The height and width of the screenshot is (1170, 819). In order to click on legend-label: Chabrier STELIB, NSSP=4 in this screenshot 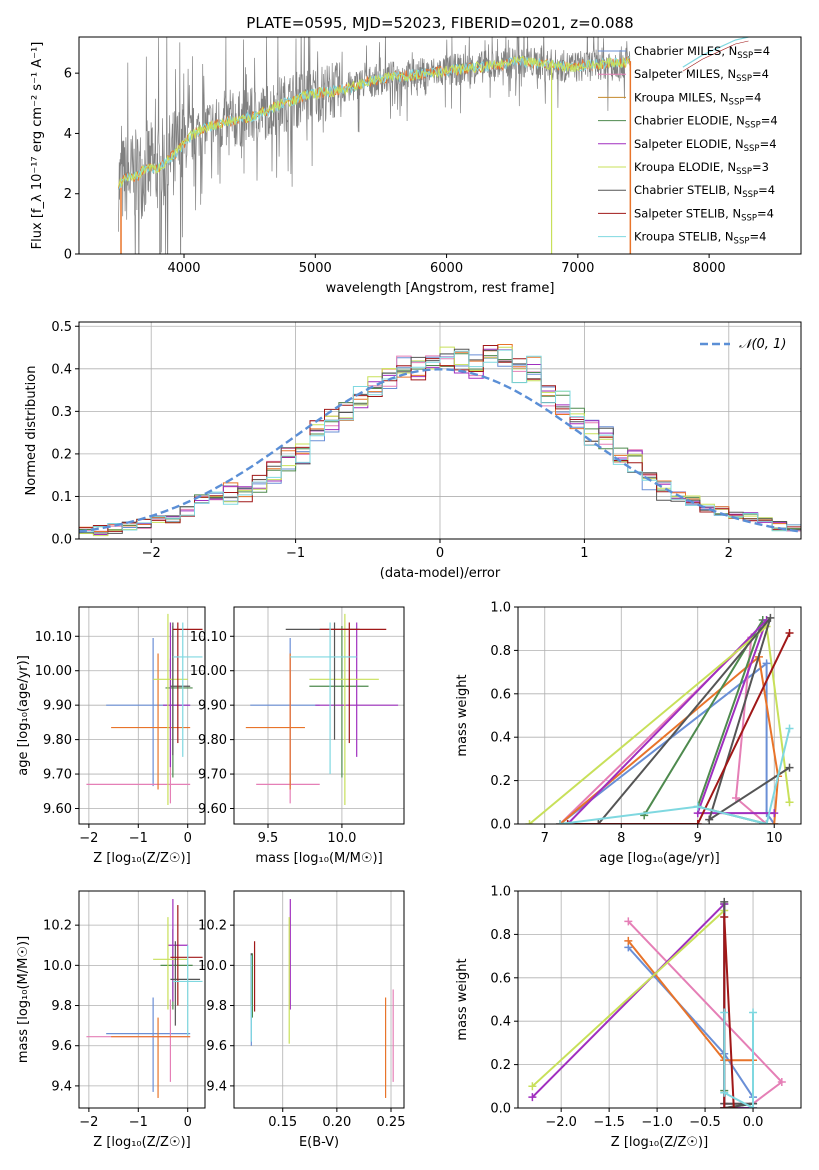, I will do `click(704, 191)`.